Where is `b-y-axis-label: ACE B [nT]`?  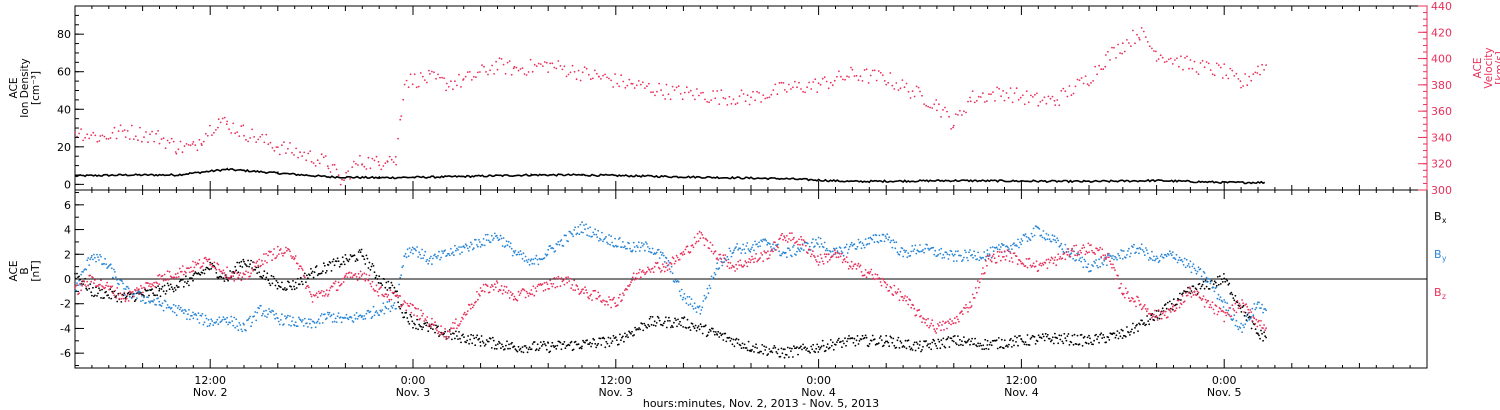
b-y-axis-label: ACE B [nT] is located at coordinates (25, 270).